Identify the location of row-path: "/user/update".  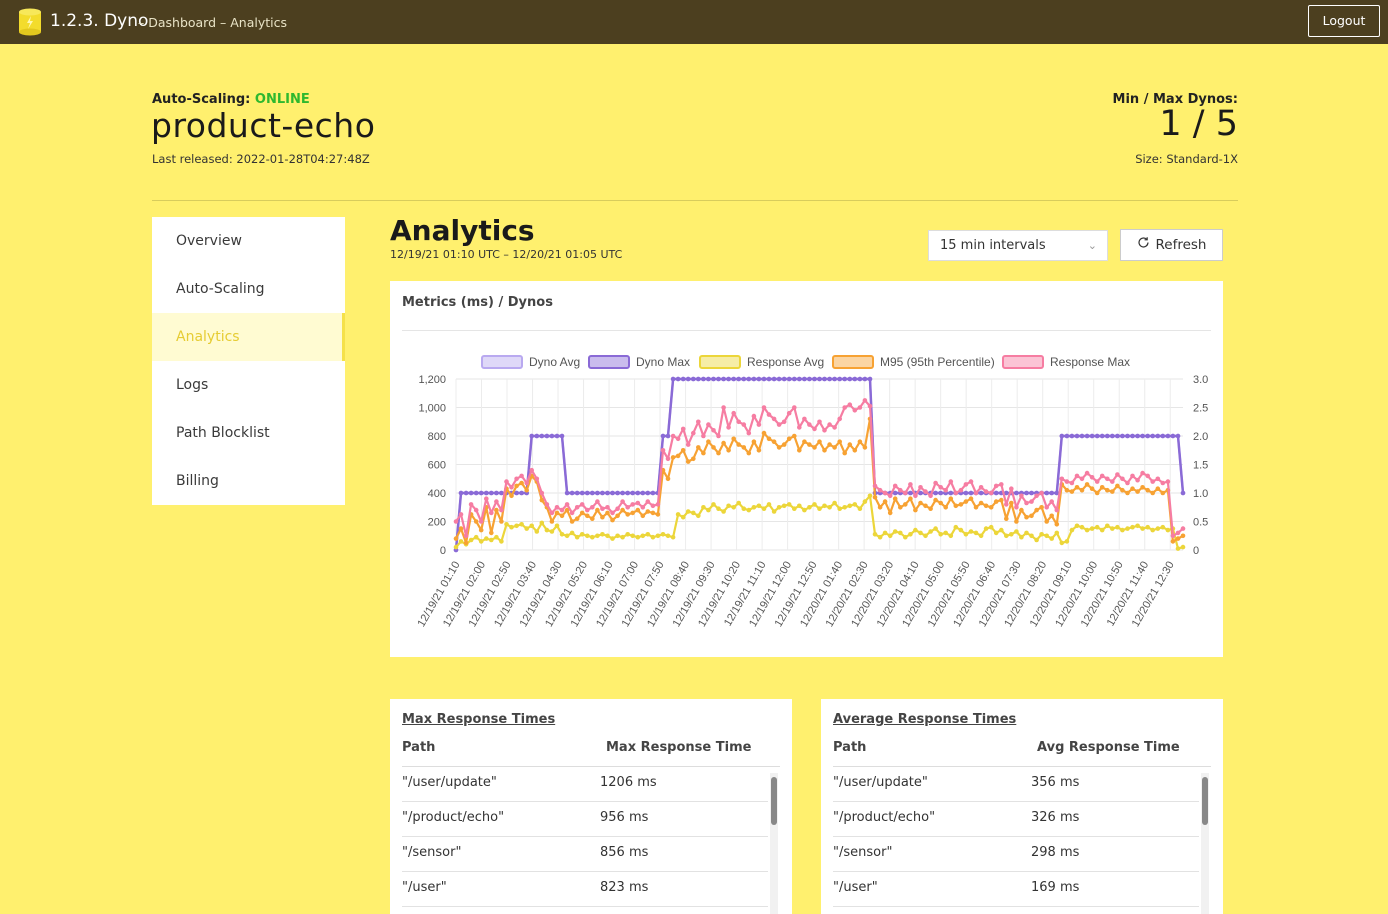
(880, 782).